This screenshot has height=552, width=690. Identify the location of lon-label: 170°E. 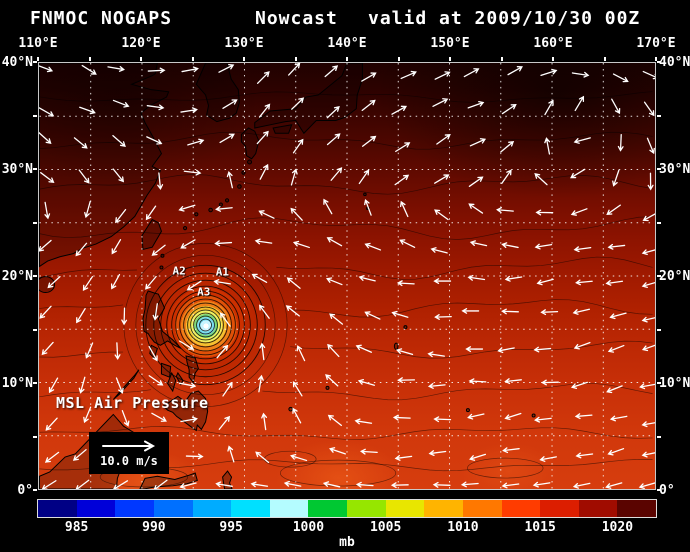
(656, 43).